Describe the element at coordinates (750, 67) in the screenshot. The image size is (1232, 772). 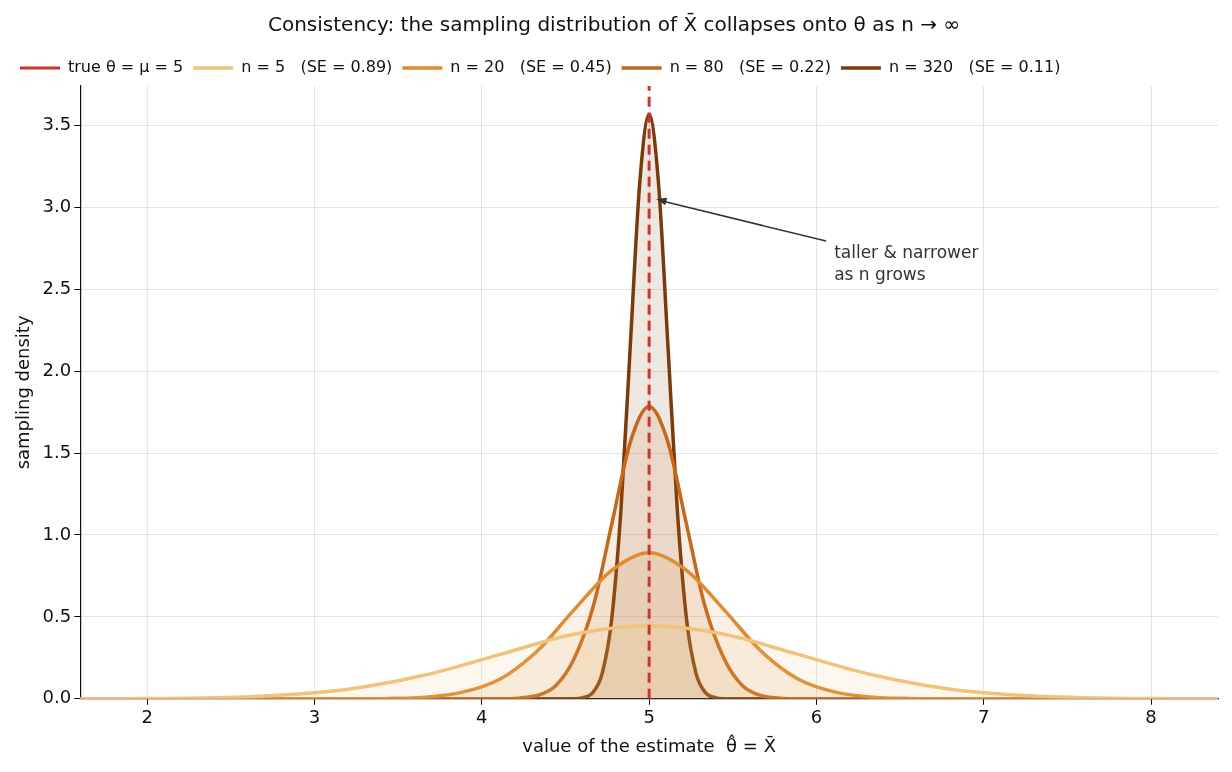
I see `legend-label: n = 80 (SE = 0.22)` at that location.